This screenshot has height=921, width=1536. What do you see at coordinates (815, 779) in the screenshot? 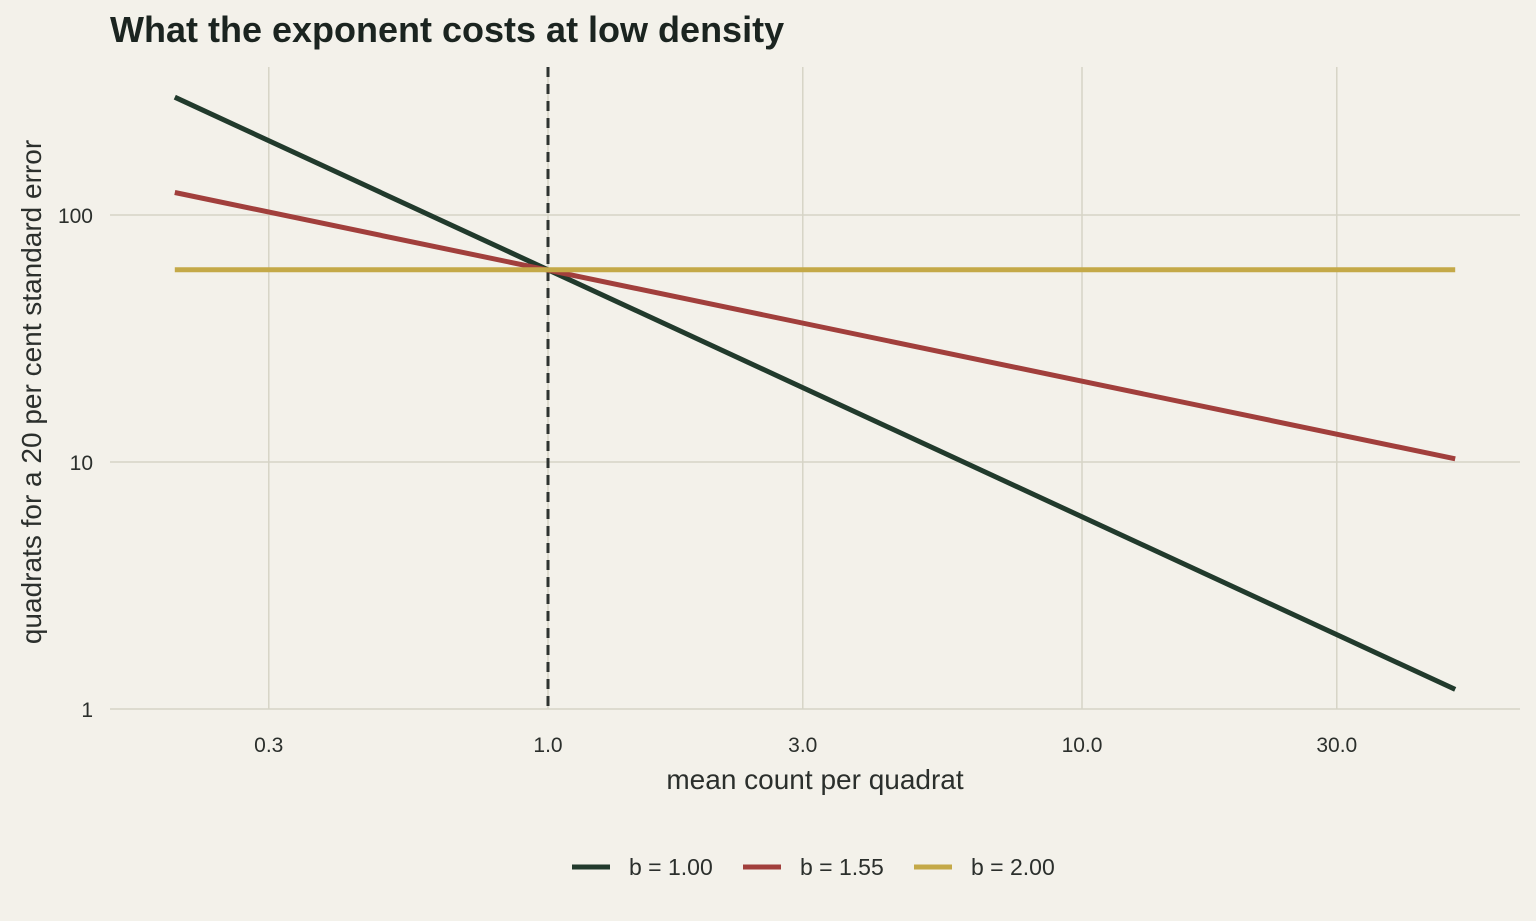
I see `x-axis-label: mean count per quadrat` at bounding box center [815, 779].